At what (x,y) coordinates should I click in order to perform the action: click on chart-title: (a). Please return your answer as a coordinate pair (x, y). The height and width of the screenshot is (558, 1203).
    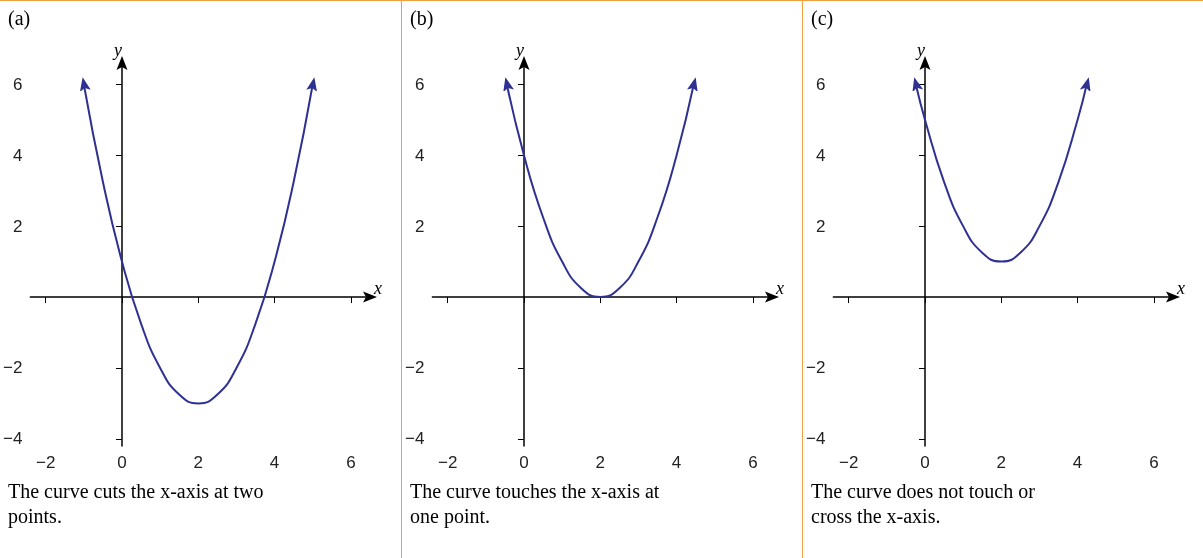
    Looking at the image, I should click on (19, 18).